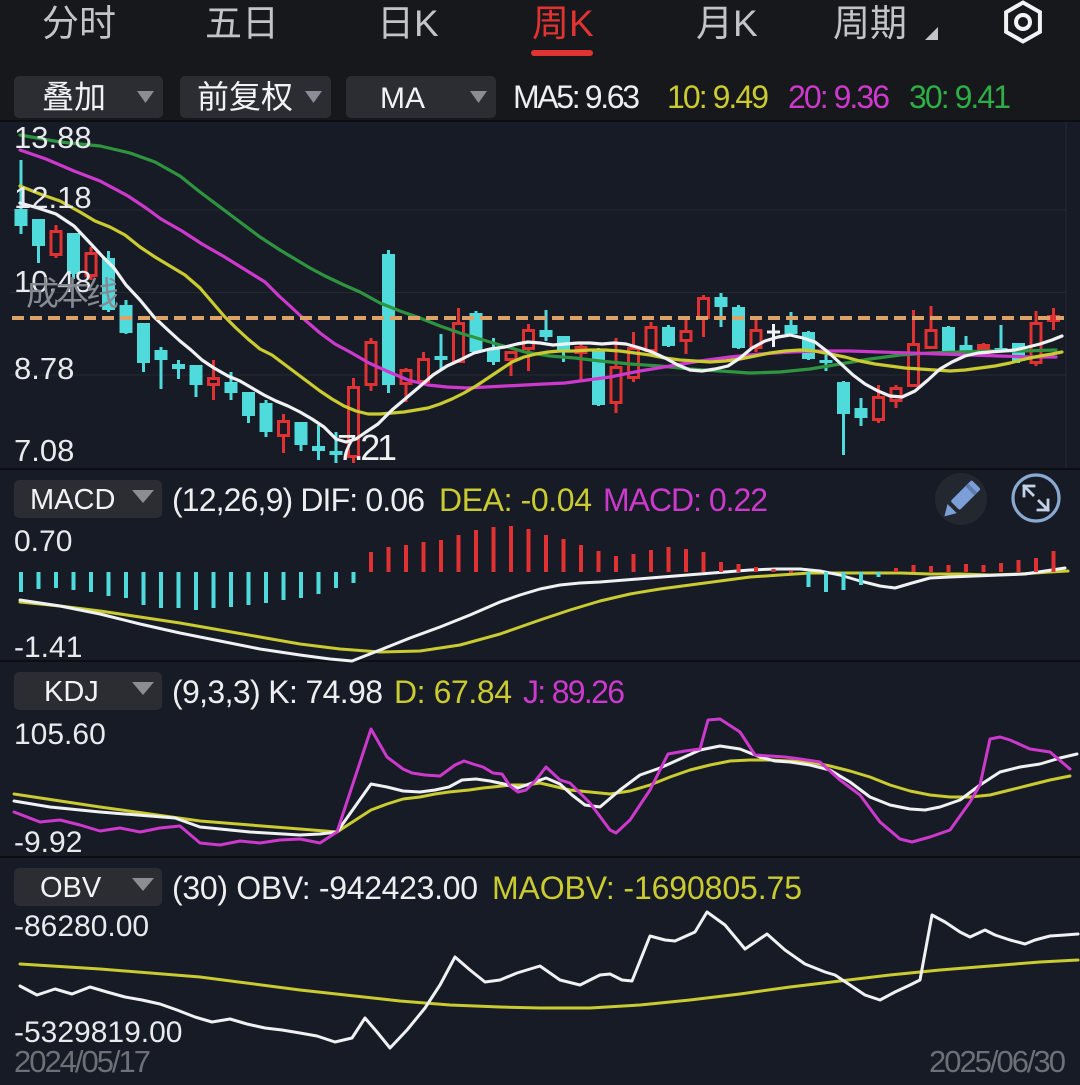  Describe the element at coordinates (44, 450) in the screenshot. I see `svg-text: 7.08` at that location.